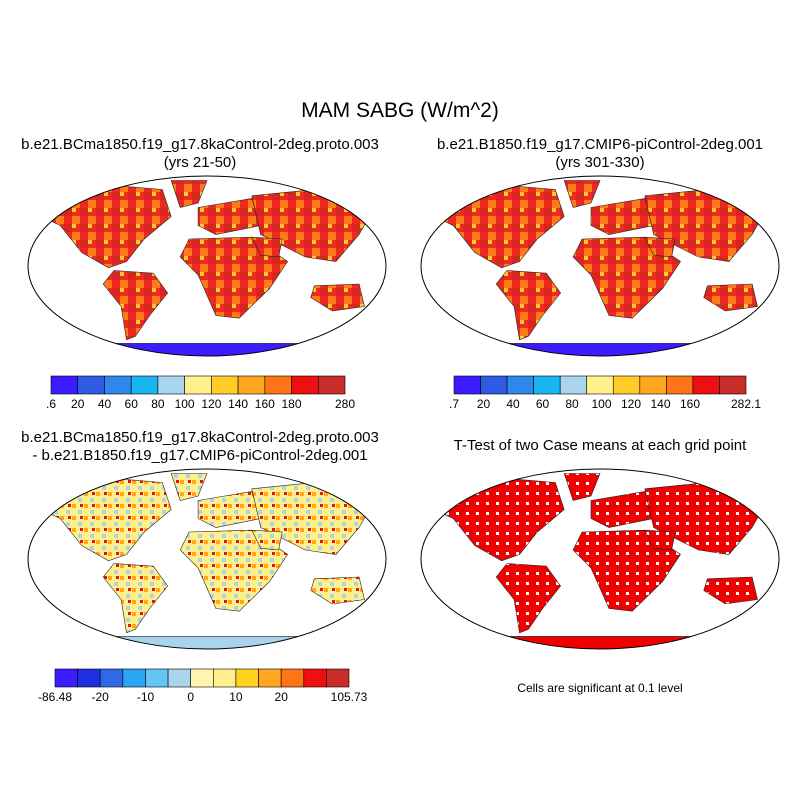 Image resolution: width=800 pixels, height=800 pixels. What do you see at coordinates (51, 404) in the screenshot?
I see `colorbar-tick-label: .6` at bounding box center [51, 404].